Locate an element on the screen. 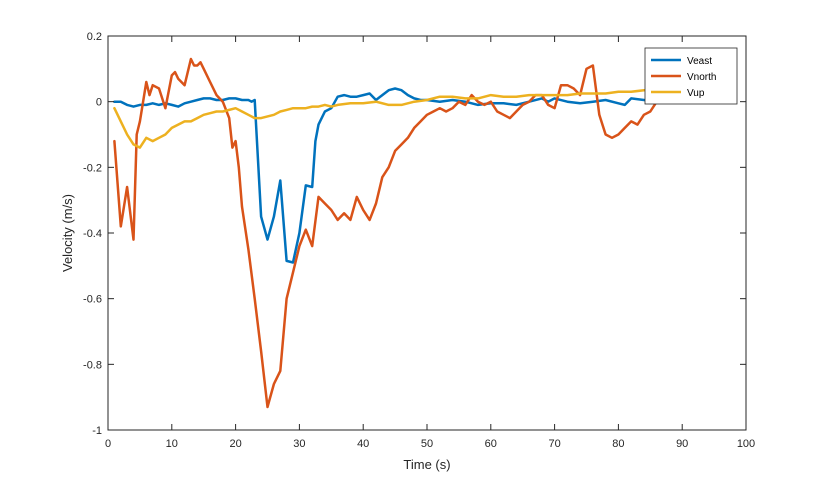 The height and width of the screenshot is (482, 827). legend: Veast Vnorth Vup is located at coordinates (691, 76).